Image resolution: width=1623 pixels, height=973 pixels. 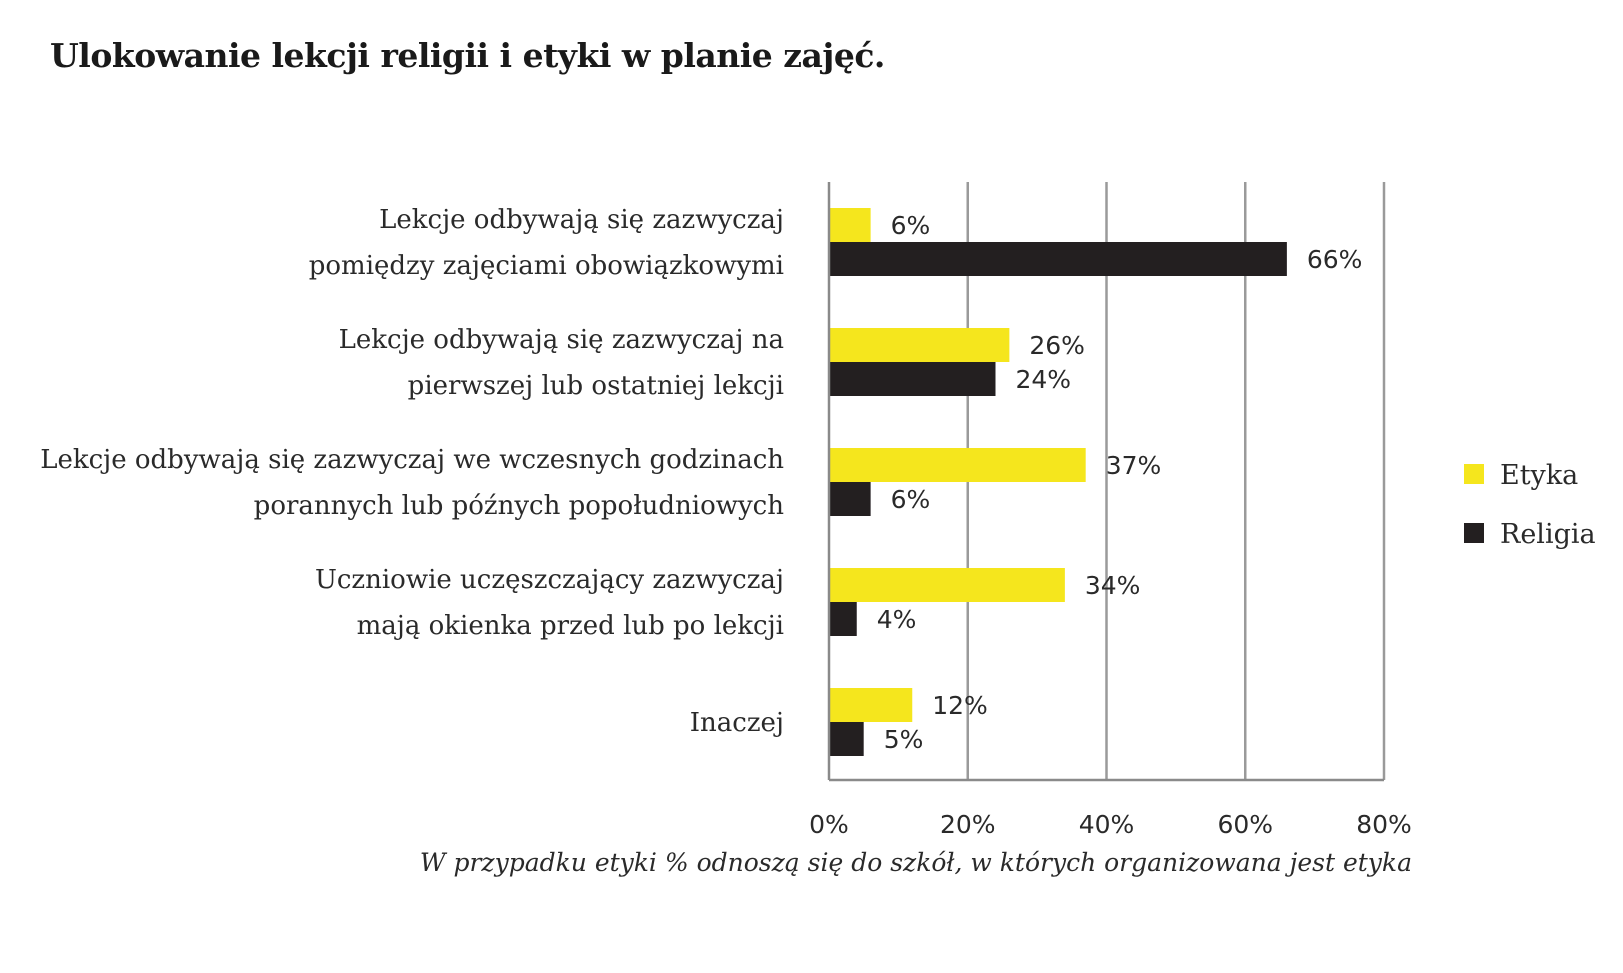 What do you see at coordinates (570, 626) in the screenshot?
I see `category-label: mają okienka przed lub po lekcji` at bounding box center [570, 626].